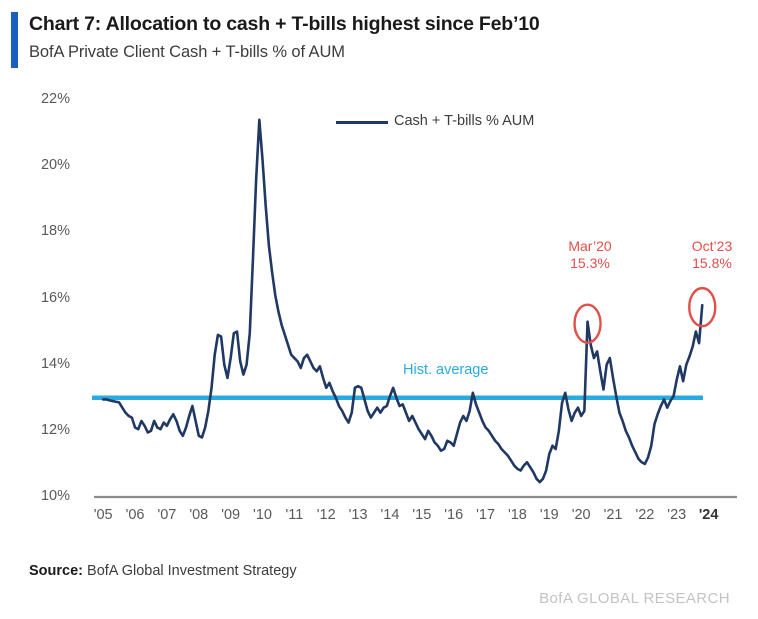 The image size is (758, 619). Describe the element at coordinates (103, 515) in the screenshot. I see `x-tick-label: '05` at that location.